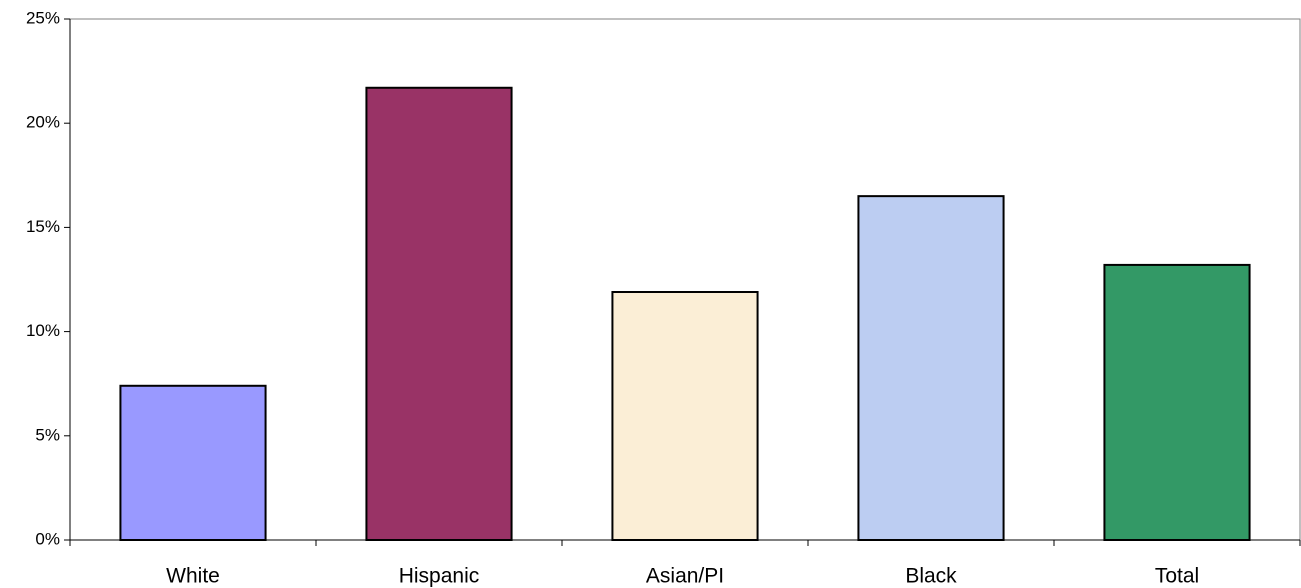  What do you see at coordinates (47, 538) in the screenshot?
I see `y-tick-label: 0%` at bounding box center [47, 538].